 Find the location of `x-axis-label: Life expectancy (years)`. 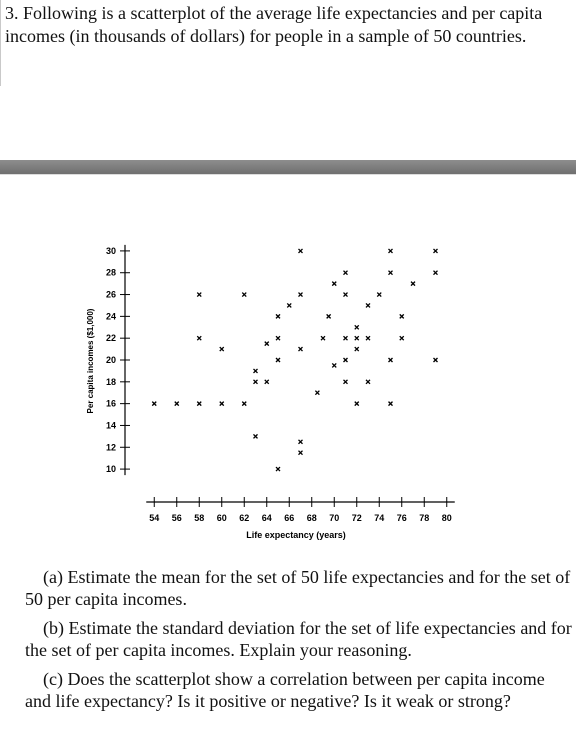

x-axis-label: Life expectancy (years) is located at coordinates (296, 535).